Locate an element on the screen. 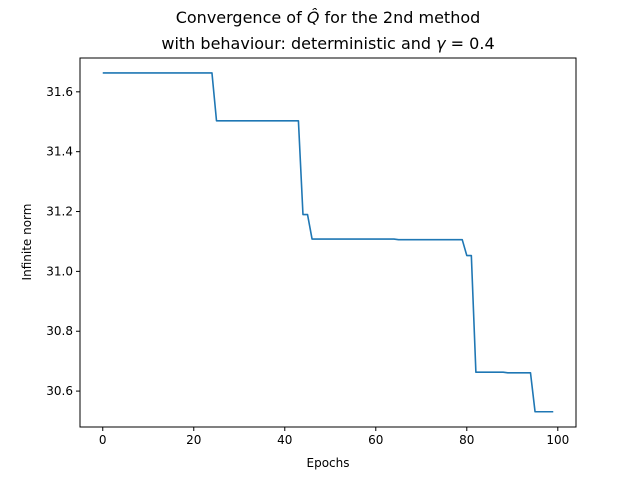 This screenshot has height=480, width=640. y-tick-label: 30.8 is located at coordinates (59, 331).